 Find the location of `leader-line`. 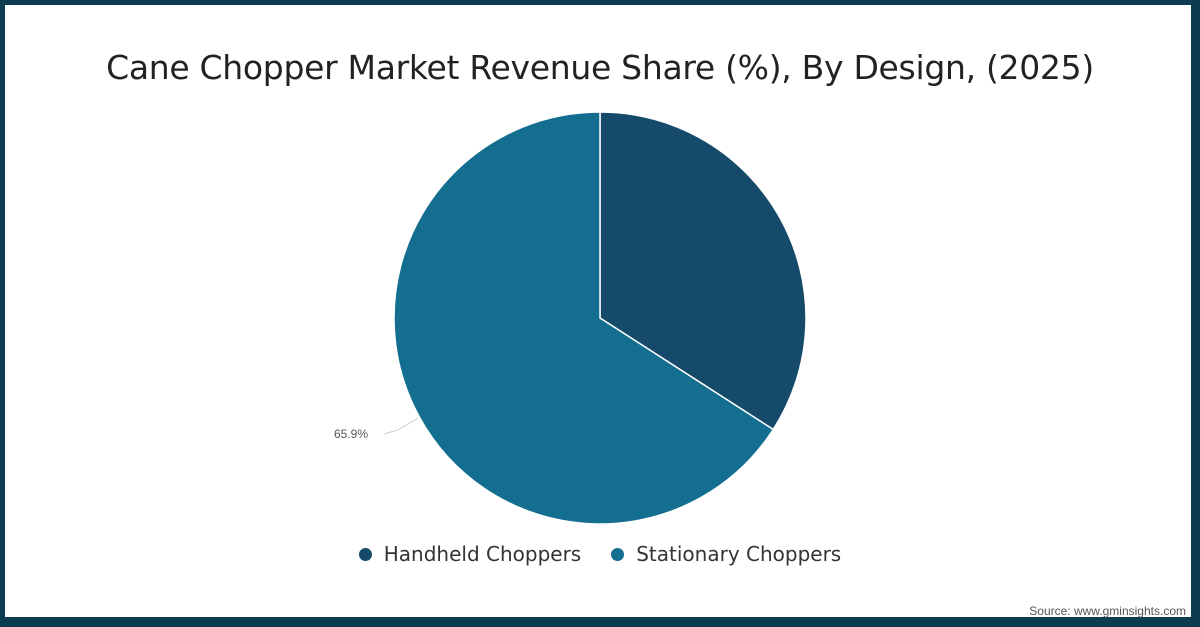

leader-line is located at coordinates (401, 426).